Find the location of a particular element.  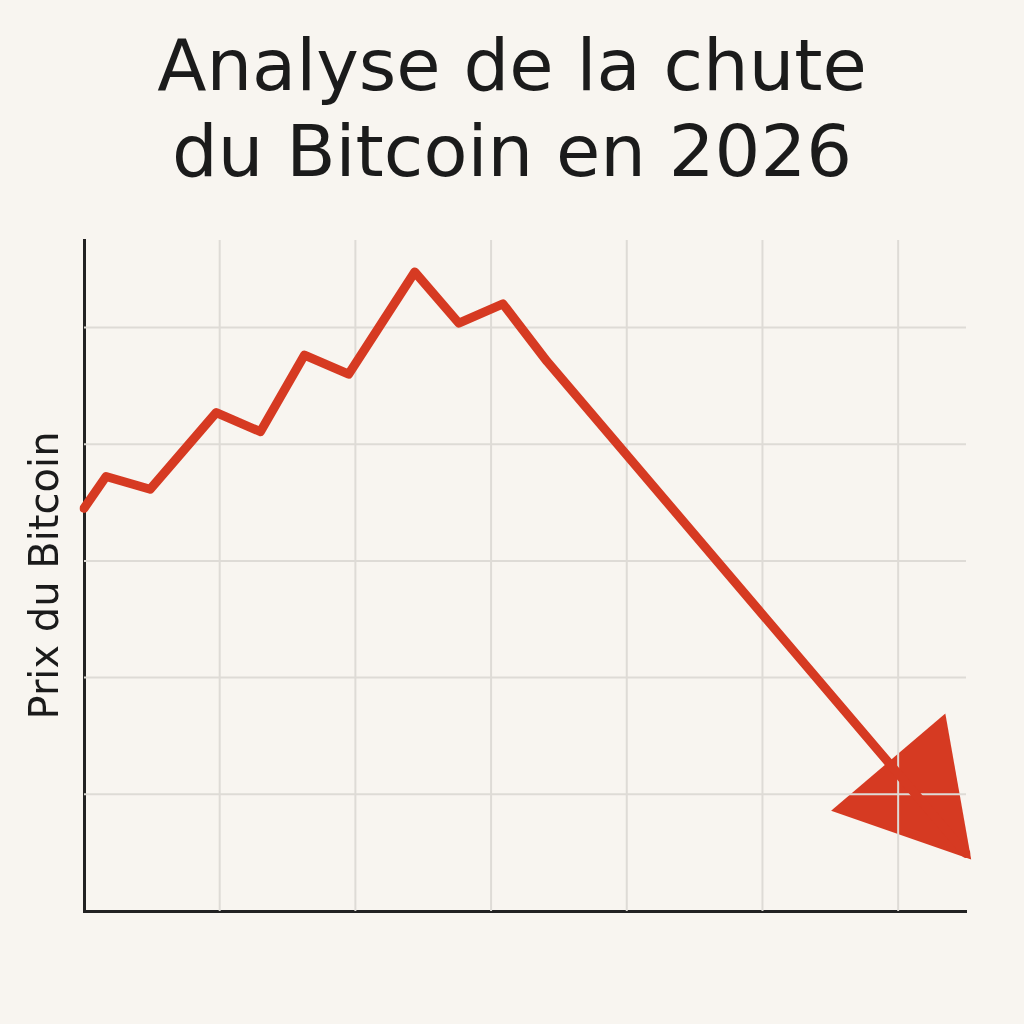

chart-title: Analyse de la chute du Bitcoin en 2026 is located at coordinates (512, 108).